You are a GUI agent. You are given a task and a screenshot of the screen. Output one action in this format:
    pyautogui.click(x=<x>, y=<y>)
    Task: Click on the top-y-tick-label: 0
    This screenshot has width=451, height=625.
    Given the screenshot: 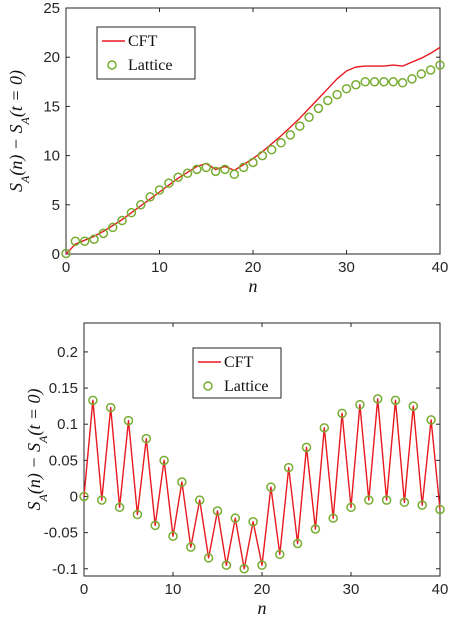 What is the action you would take?
    pyautogui.click(x=56, y=254)
    